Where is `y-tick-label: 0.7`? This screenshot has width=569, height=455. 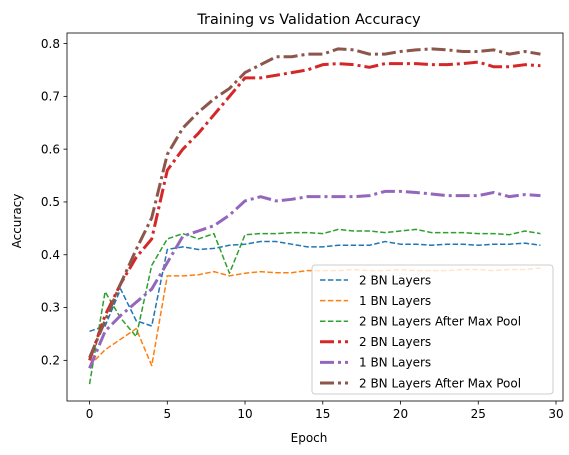 y-tick-label: 0.7 is located at coordinates (50, 97).